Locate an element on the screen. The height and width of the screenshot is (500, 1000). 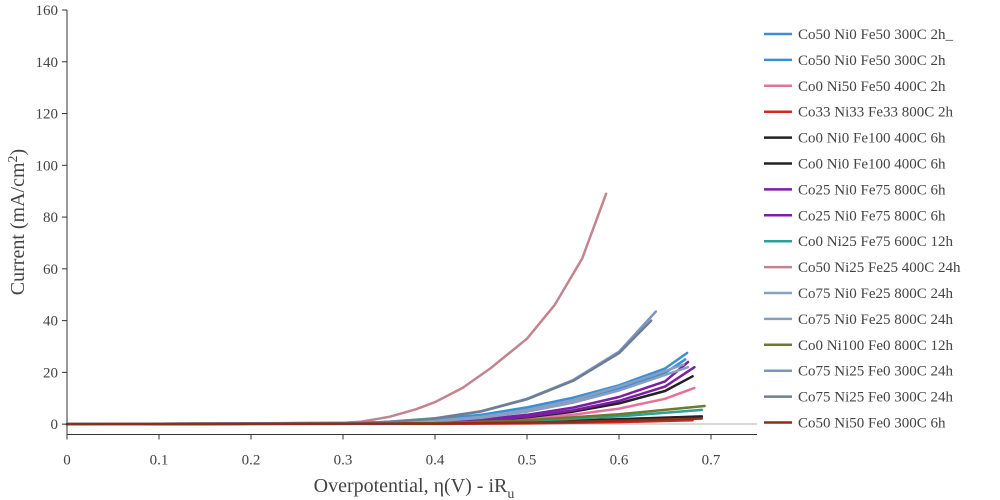
x-axis-title-subscript: u is located at coordinates (510, 493).